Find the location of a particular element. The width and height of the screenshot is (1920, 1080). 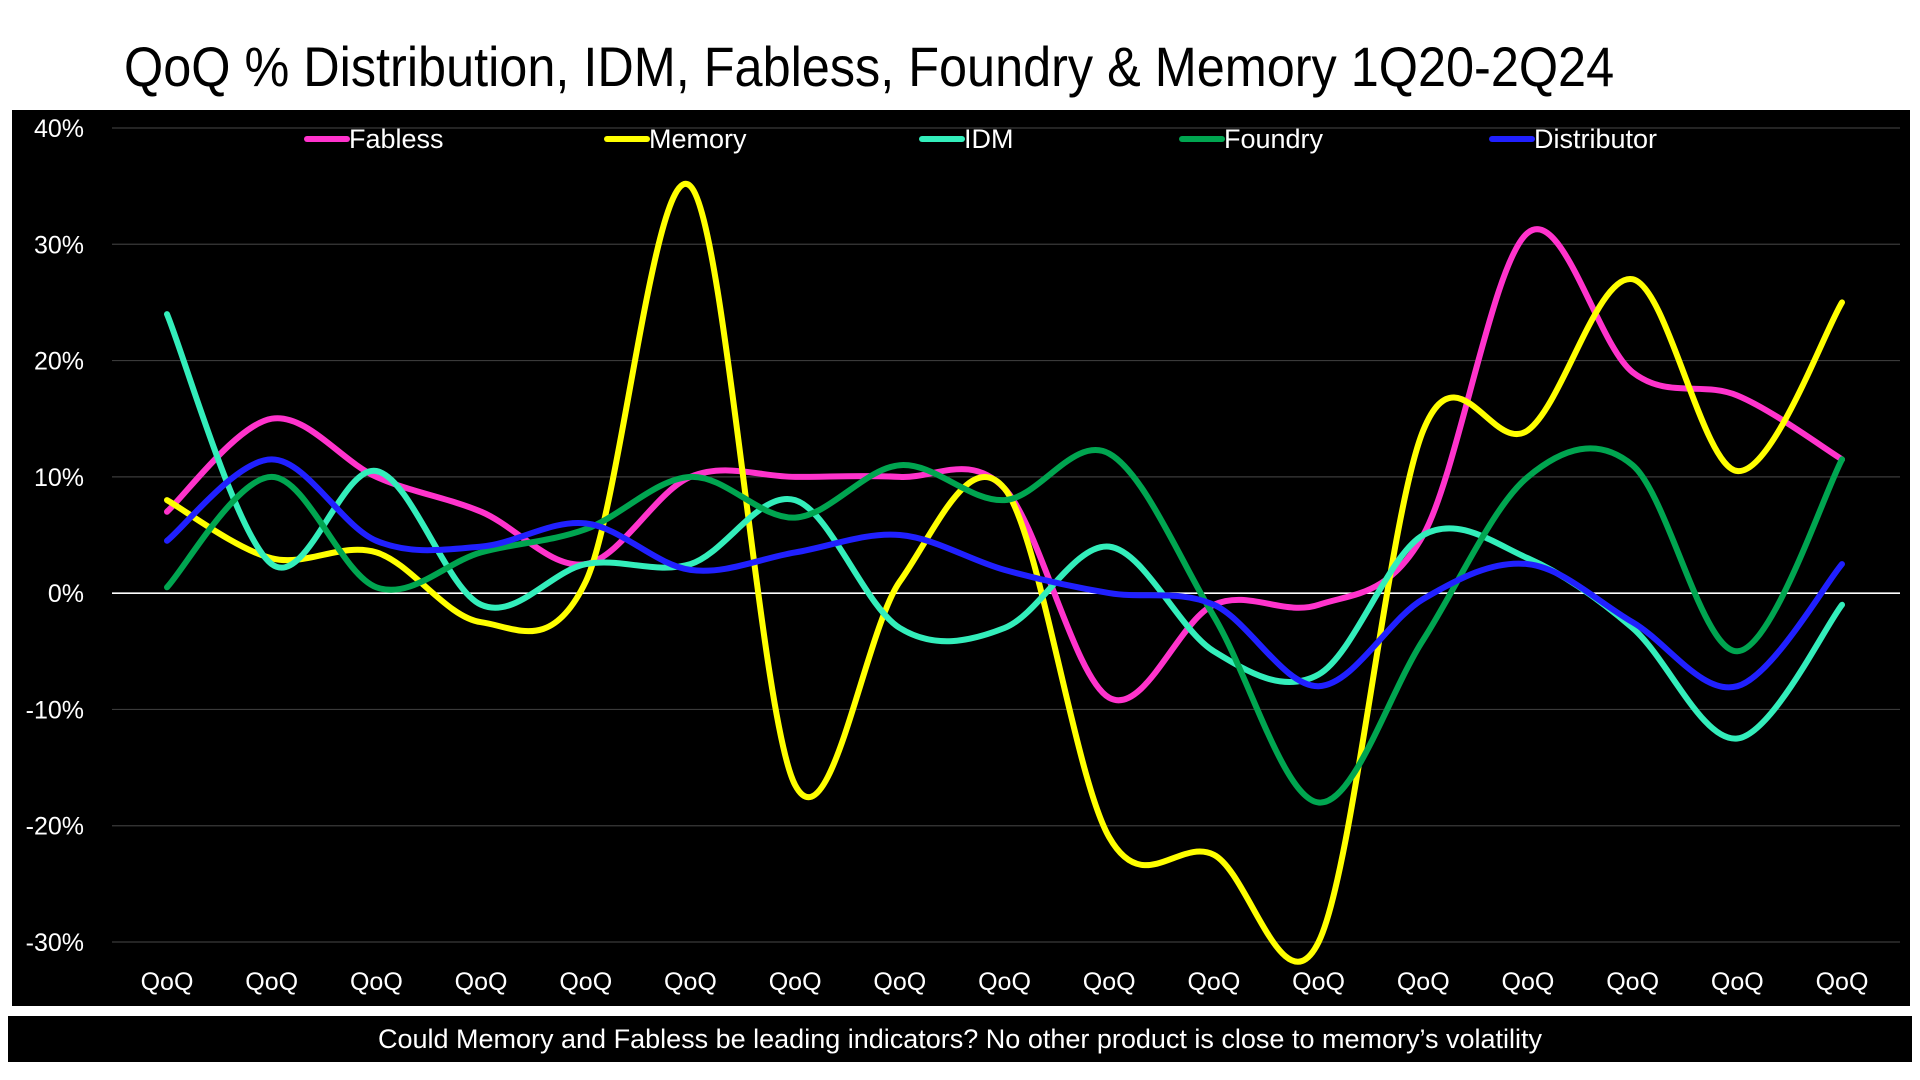

y-tick-label: 20% is located at coordinates (59, 362).